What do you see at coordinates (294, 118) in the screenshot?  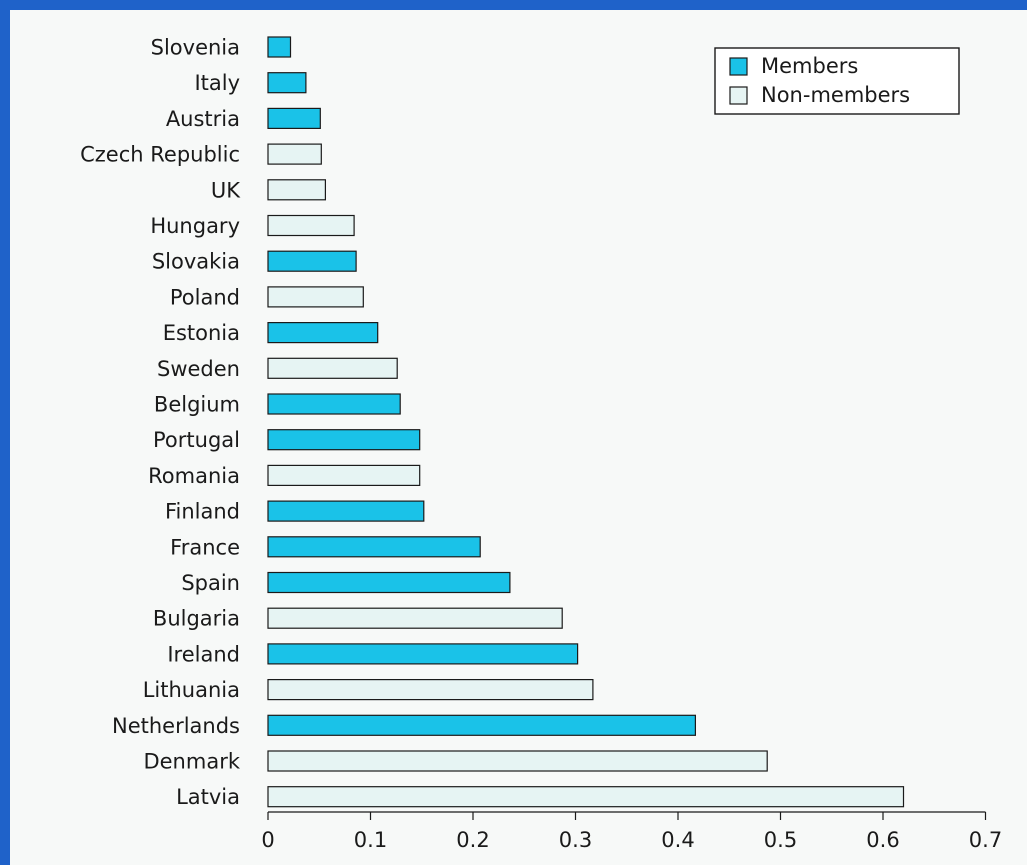 I see `bar-austria` at bounding box center [294, 118].